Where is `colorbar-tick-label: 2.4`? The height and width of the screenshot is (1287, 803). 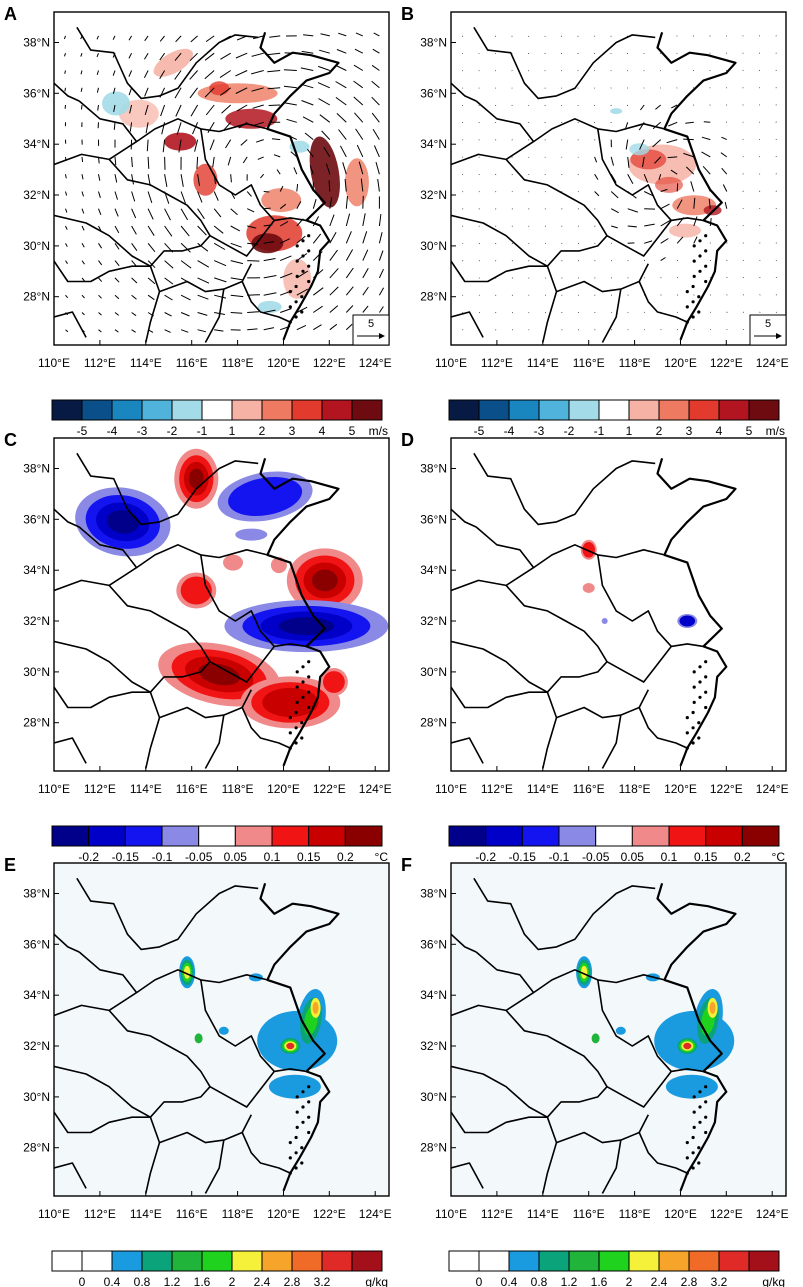 colorbar-tick-label: 2.4 is located at coordinates (659, 1281).